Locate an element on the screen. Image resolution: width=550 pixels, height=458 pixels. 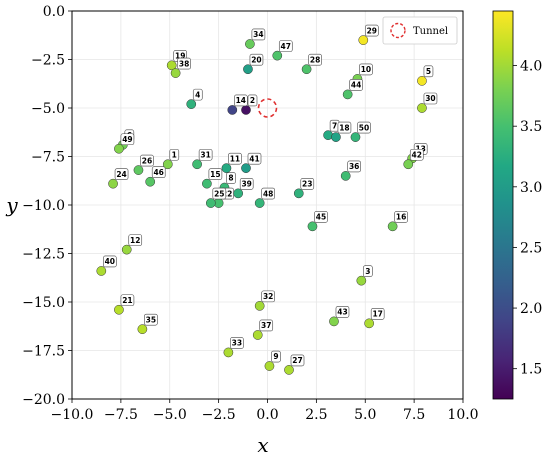
point-label: 20 is located at coordinates (256, 59).